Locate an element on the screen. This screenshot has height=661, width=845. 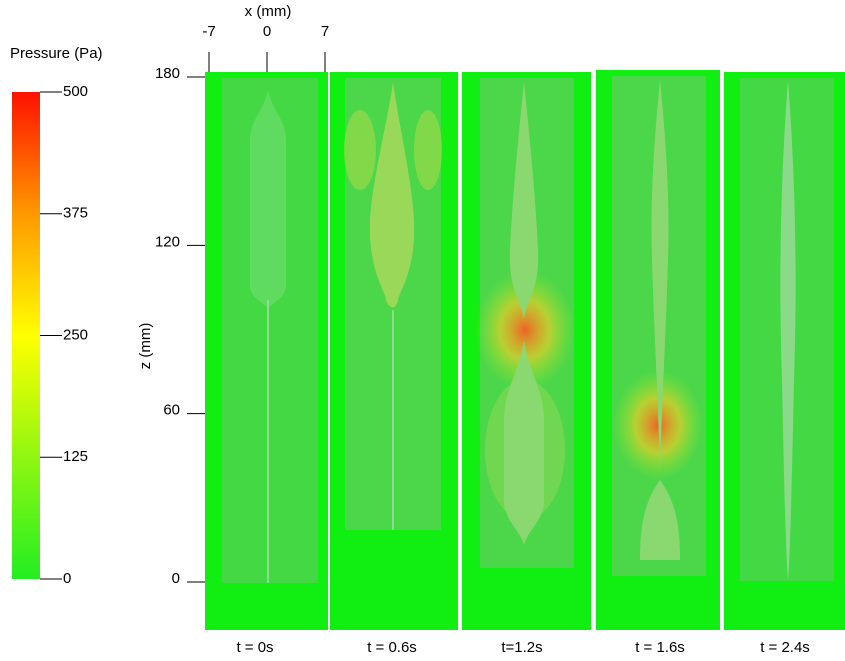
colorbar-tick-label: 0 is located at coordinates (67, 578).